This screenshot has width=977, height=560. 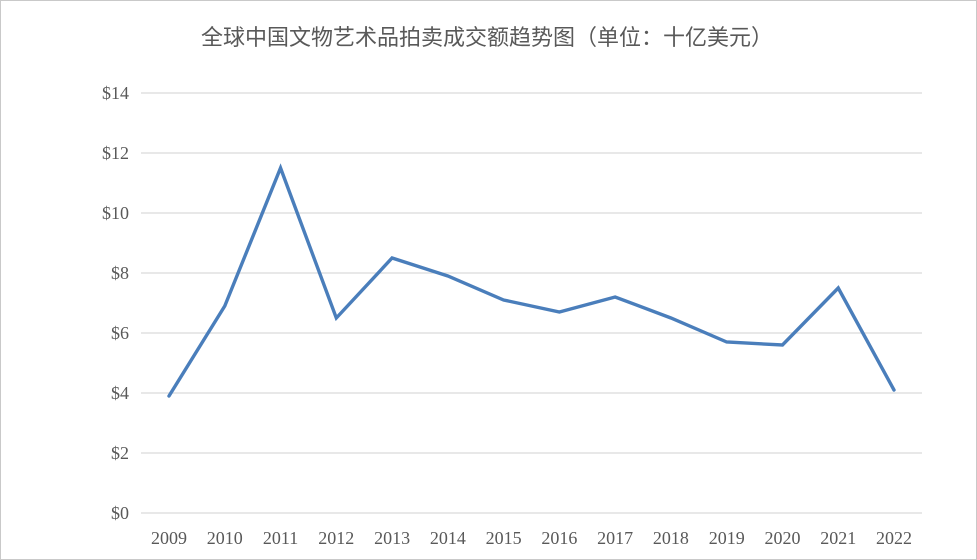 I want to click on y-tick-label: $14, so click(x=115, y=93).